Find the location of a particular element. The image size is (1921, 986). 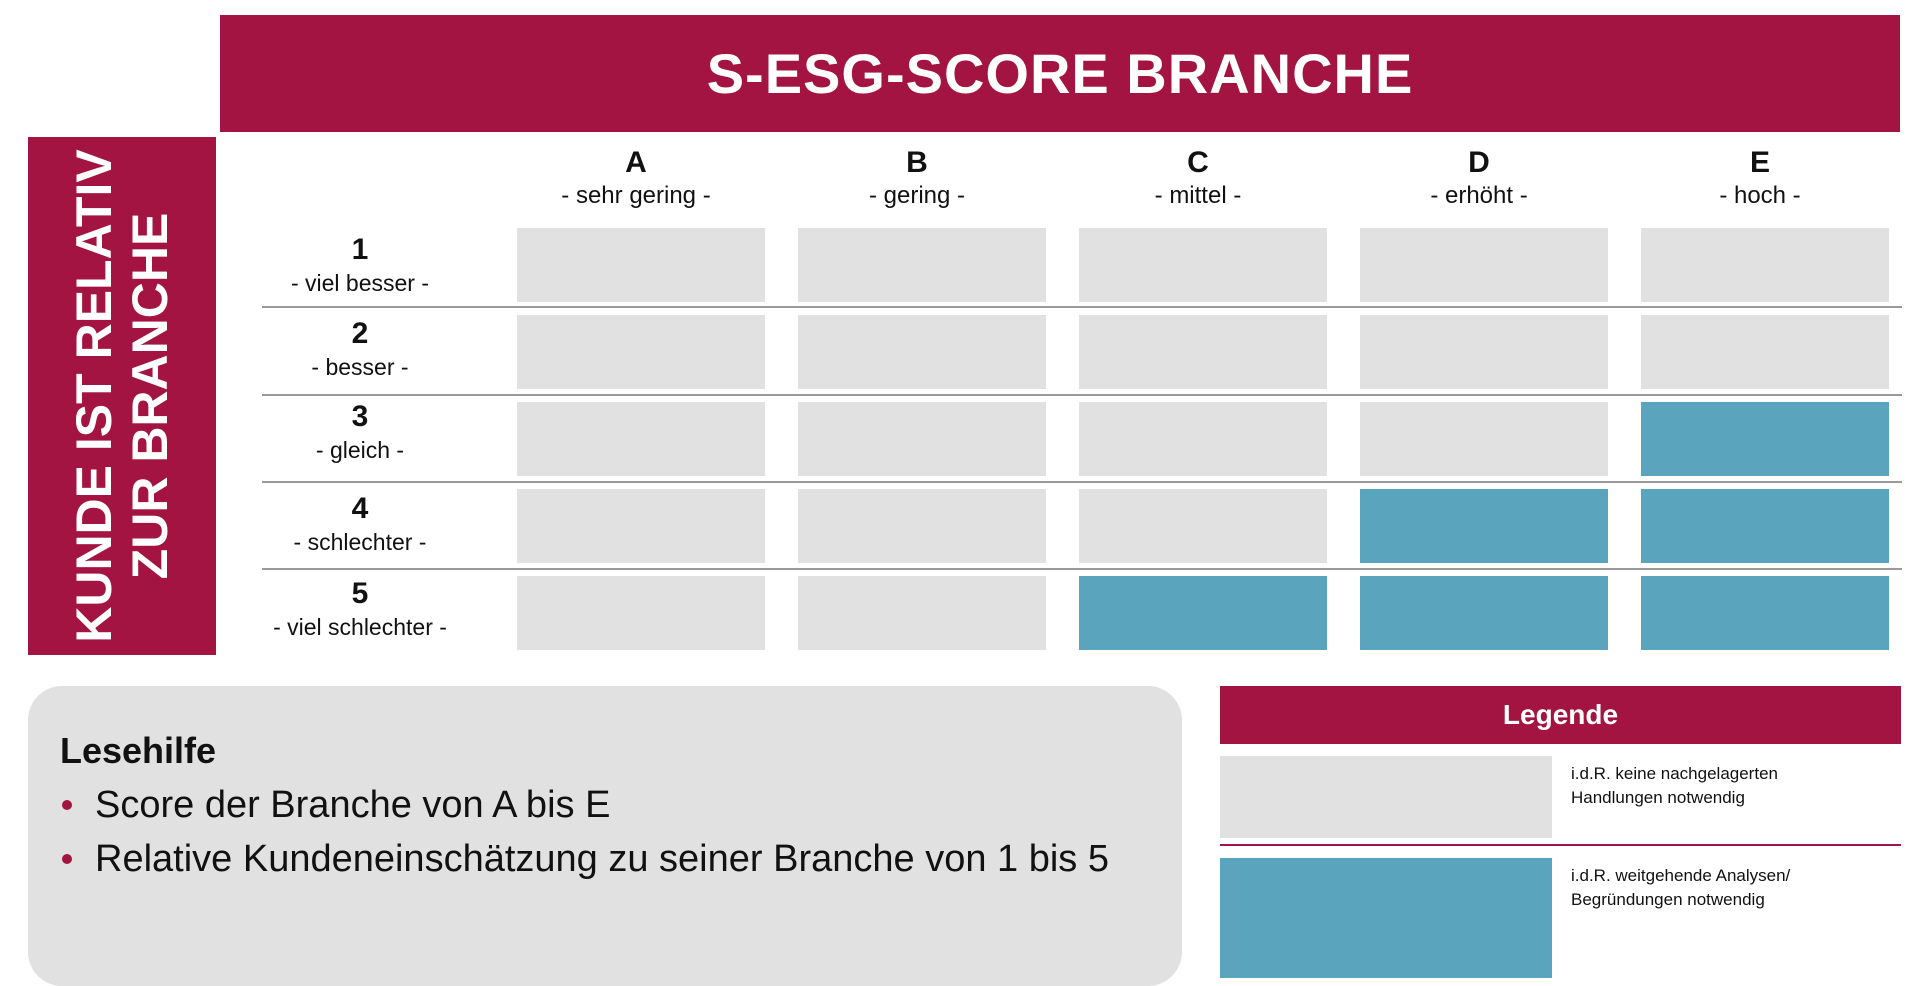

reading-aid-text: Score der Branche von A bis E is located at coordinates (353, 805).